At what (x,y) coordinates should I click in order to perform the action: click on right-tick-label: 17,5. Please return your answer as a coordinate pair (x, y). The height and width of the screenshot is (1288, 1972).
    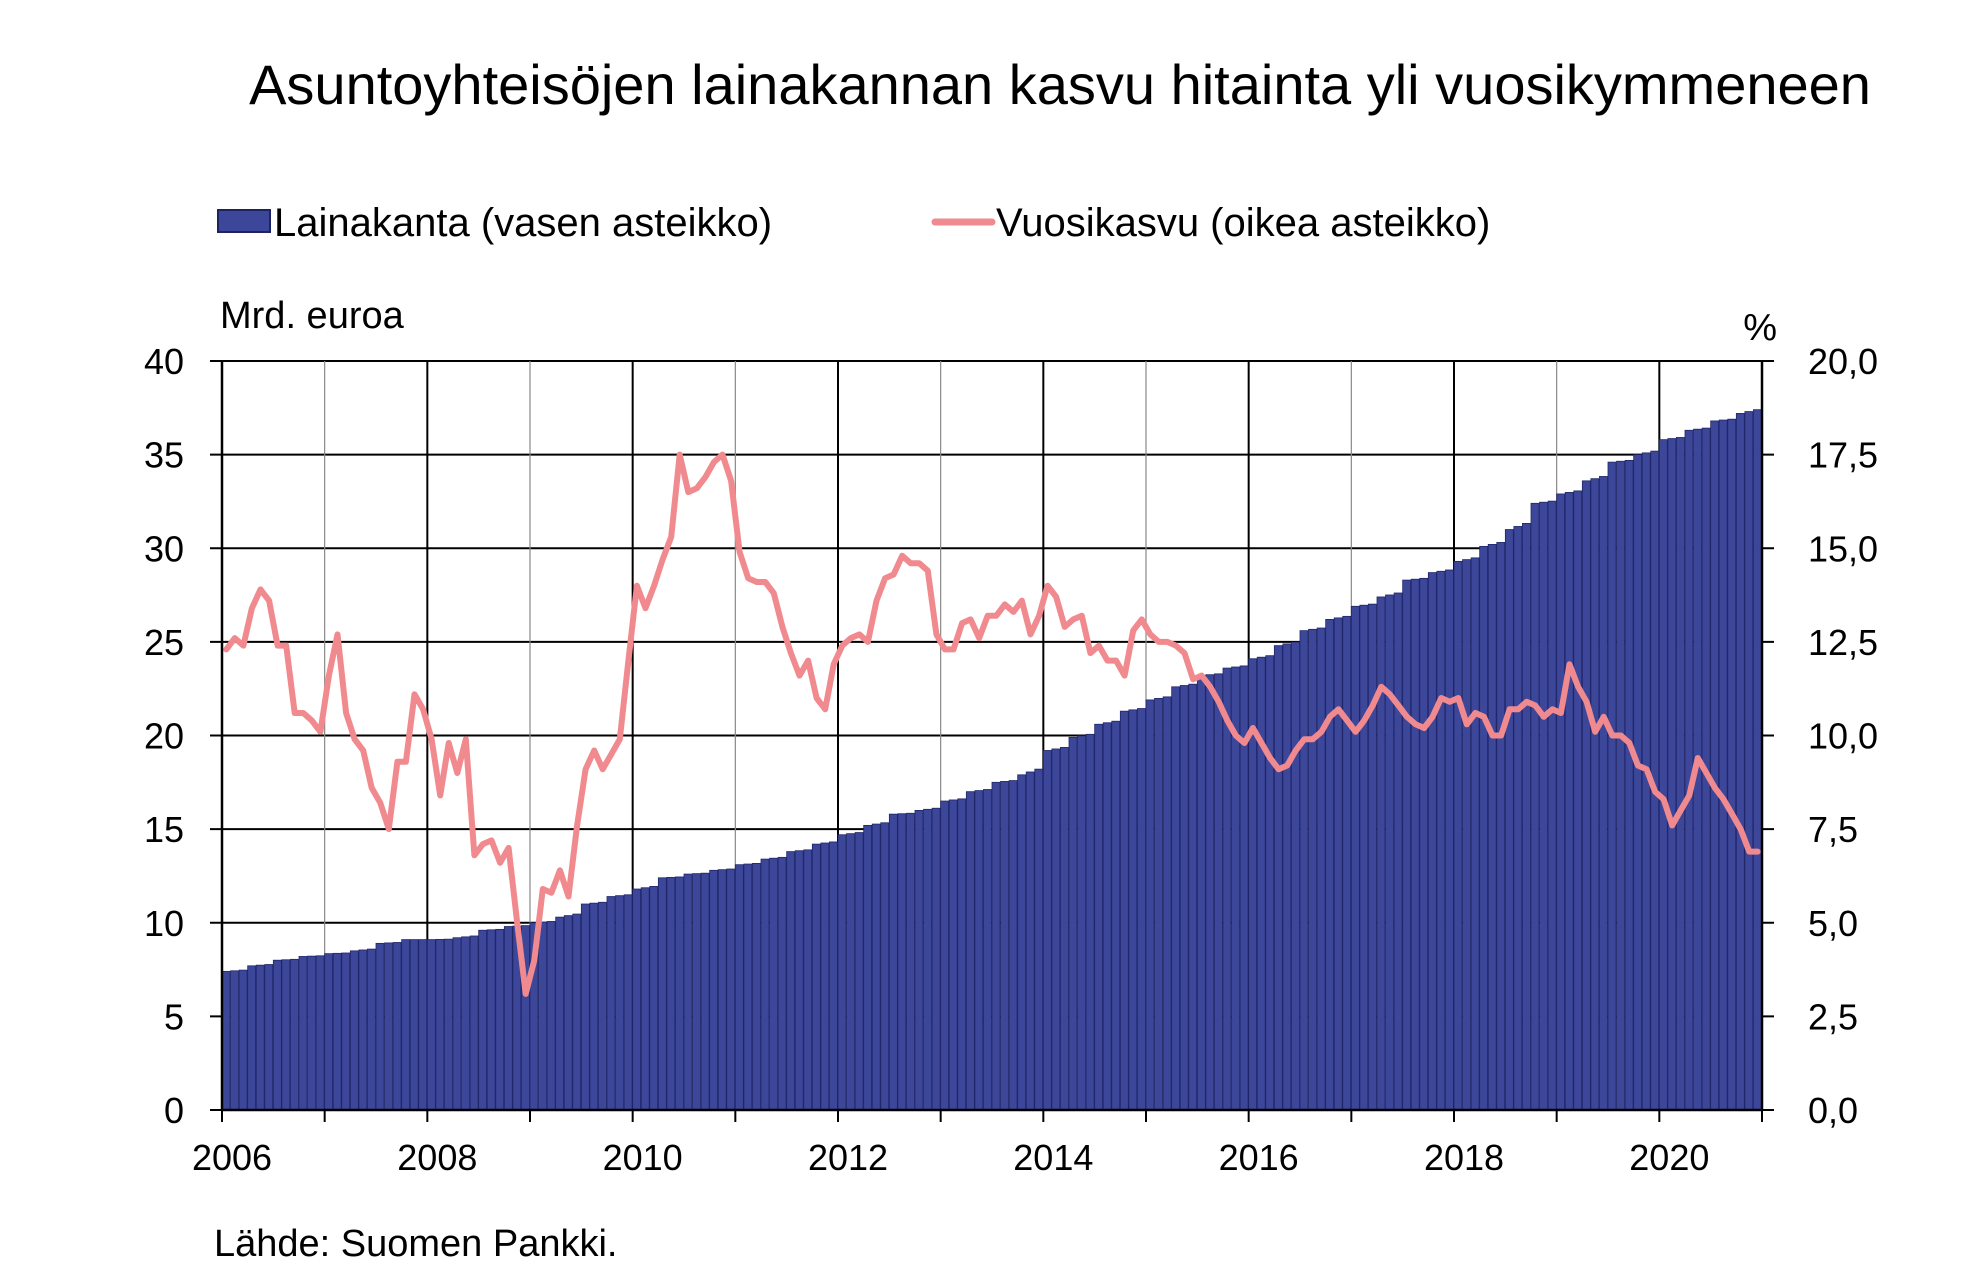
    Looking at the image, I should click on (1843, 455).